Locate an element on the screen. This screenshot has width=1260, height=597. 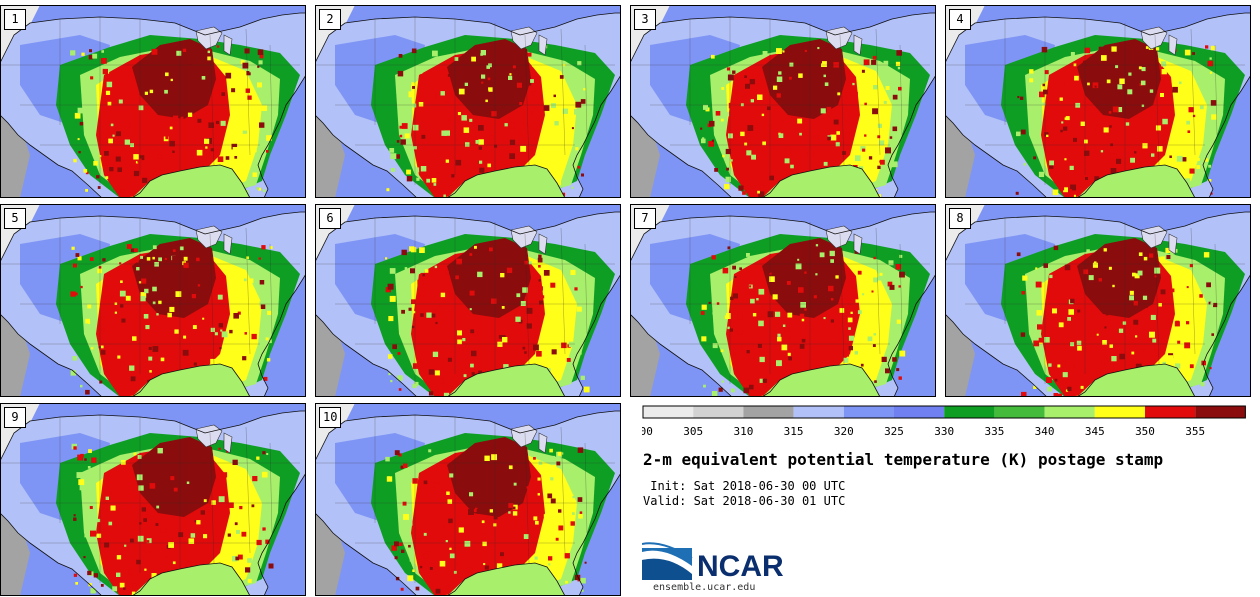
member-number-label: 1 is located at coordinates (15, 19).